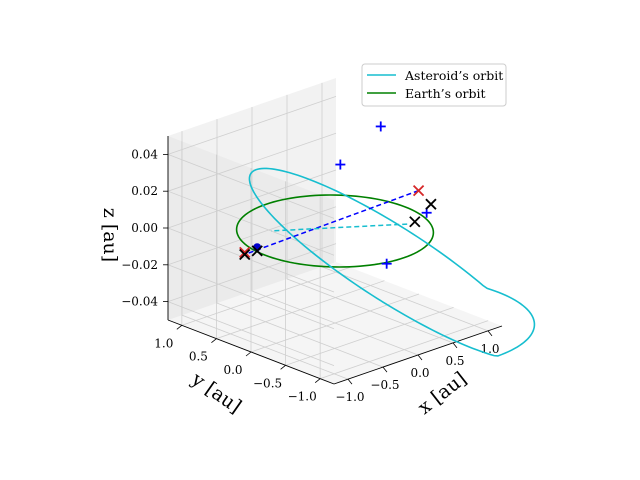 Image resolution: width=640 pixels, height=480 pixels. What do you see at coordinates (110, 235) in the screenshot?
I see `z-axis-label: z [au]` at bounding box center [110, 235].